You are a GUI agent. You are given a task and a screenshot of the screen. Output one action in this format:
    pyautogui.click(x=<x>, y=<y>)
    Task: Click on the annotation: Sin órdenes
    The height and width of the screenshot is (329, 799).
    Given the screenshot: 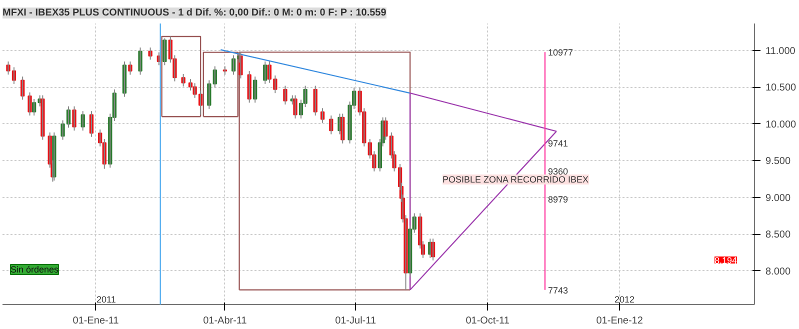 What is the action you would take?
    pyautogui.click(x=35, y=269)
    